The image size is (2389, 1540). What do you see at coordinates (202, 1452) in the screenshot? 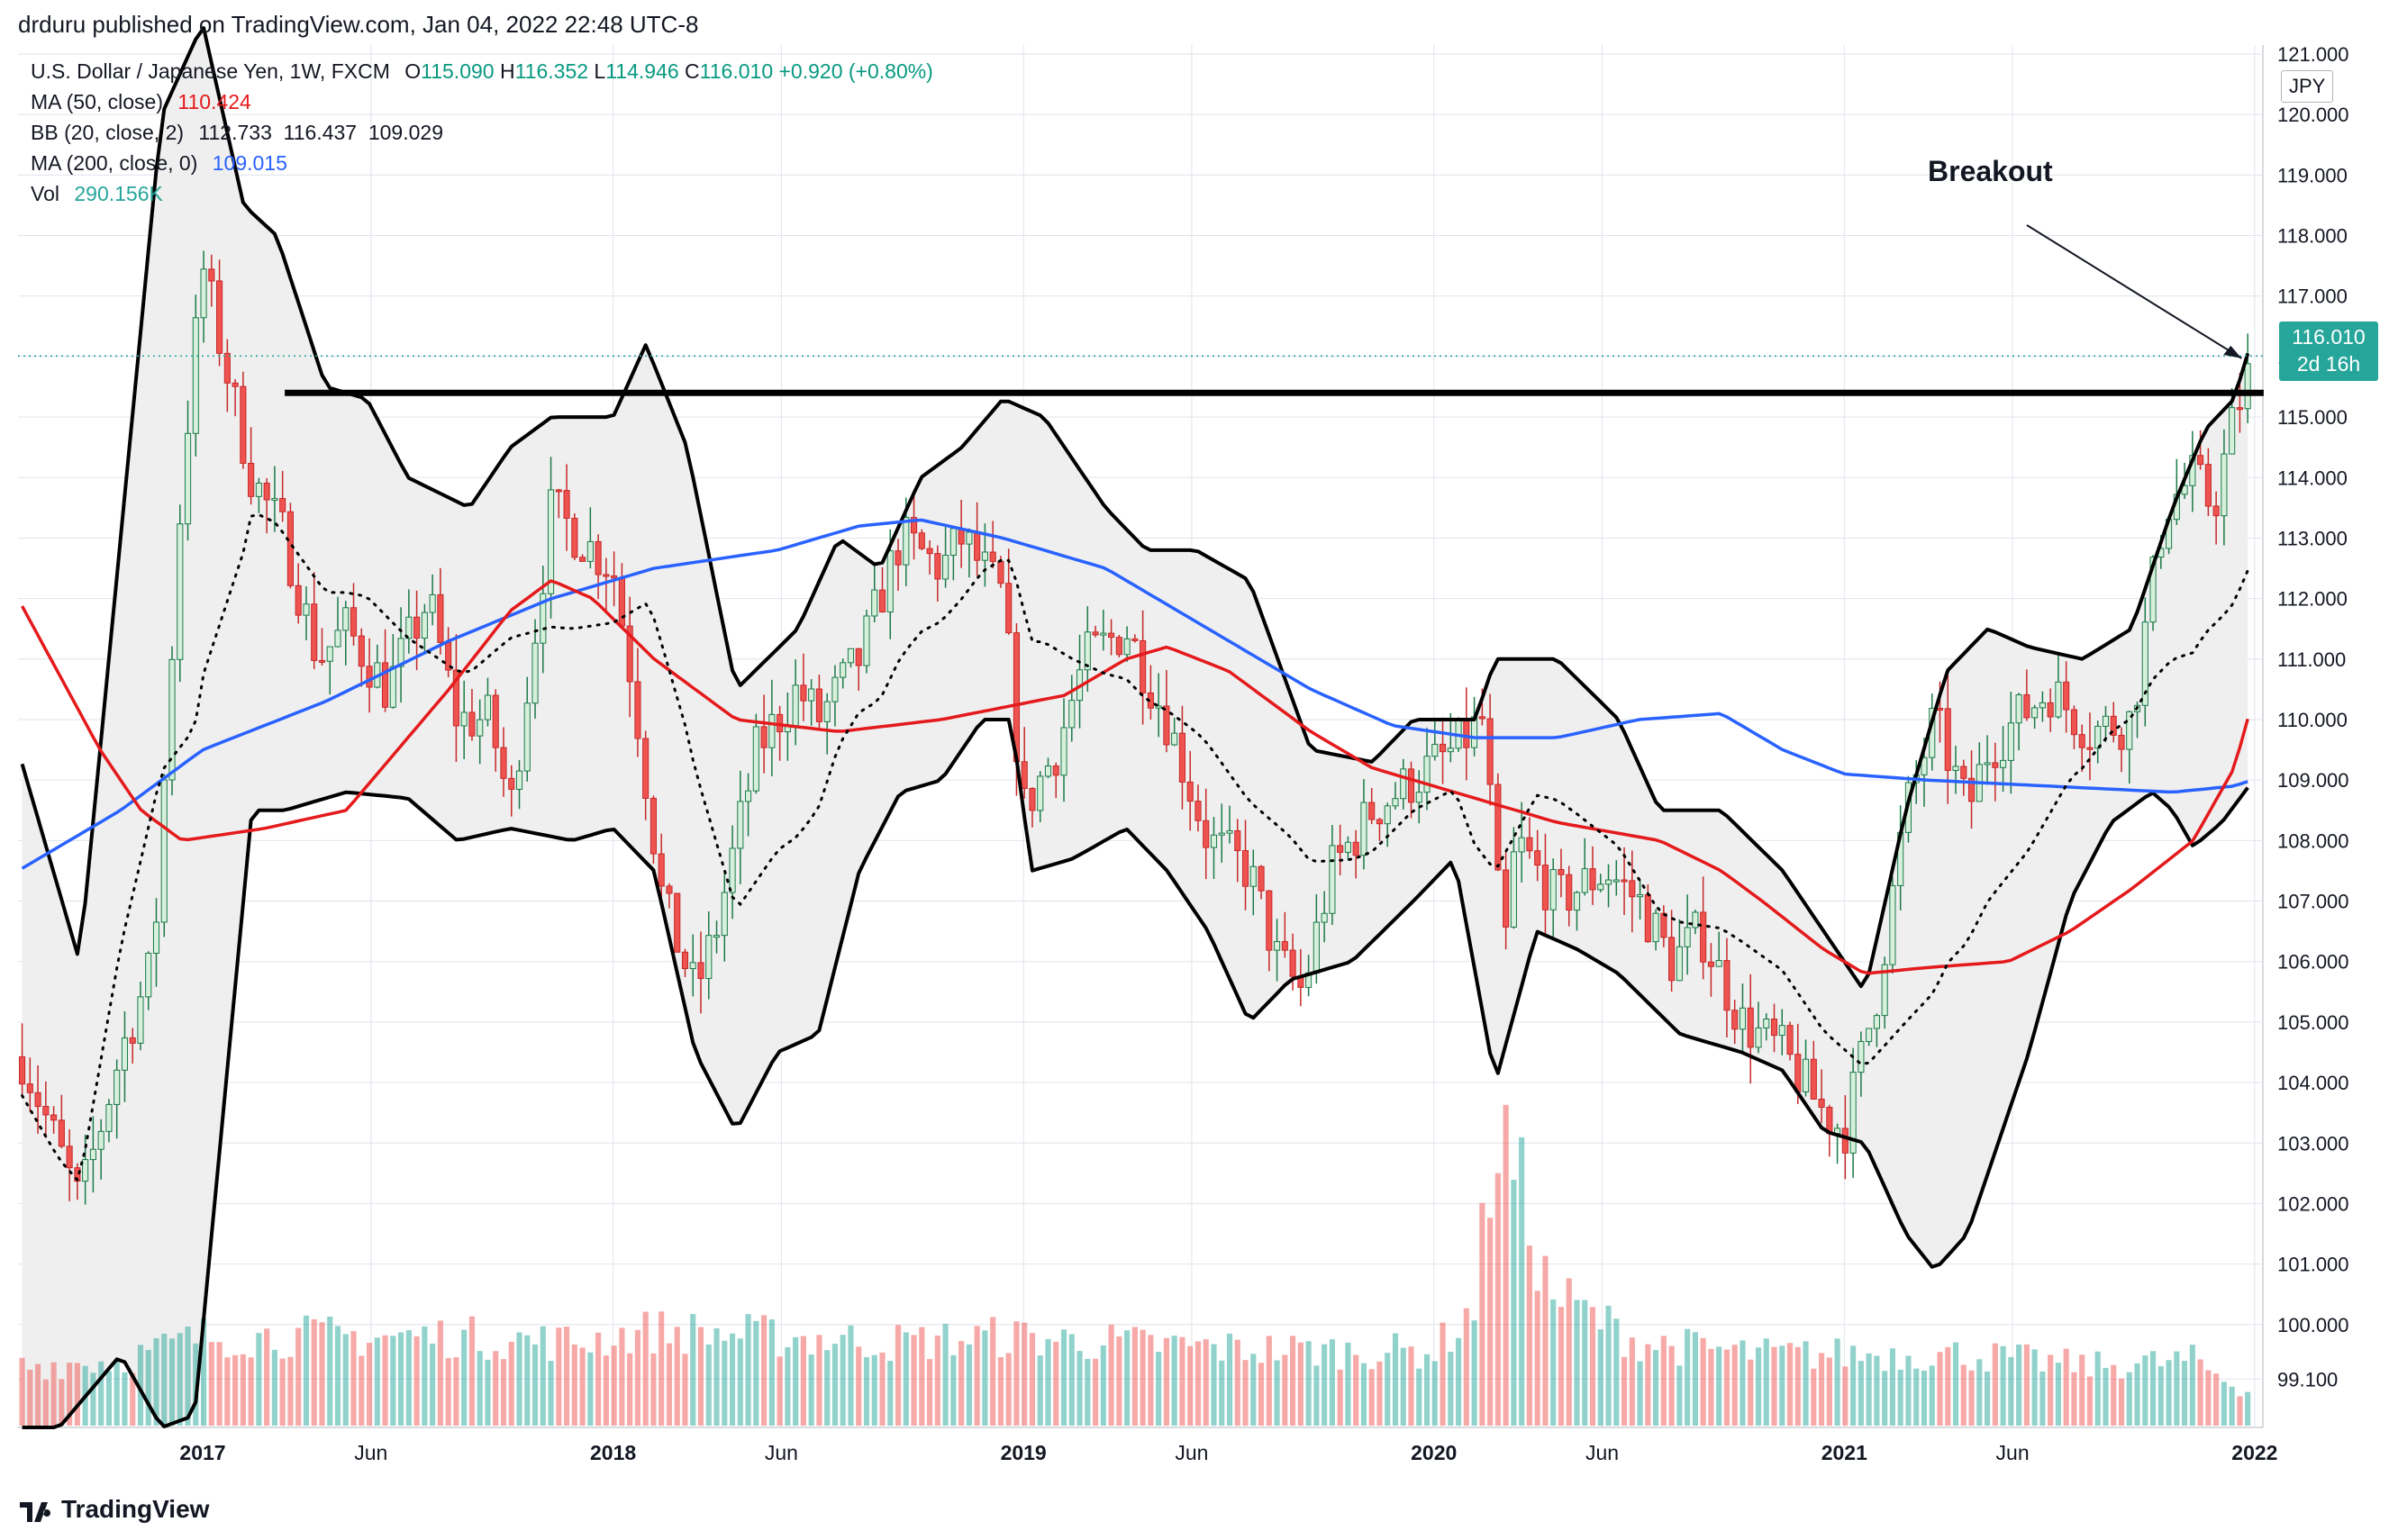
I see `time-tick-label: 2017` at bounding box center [202, 1452].